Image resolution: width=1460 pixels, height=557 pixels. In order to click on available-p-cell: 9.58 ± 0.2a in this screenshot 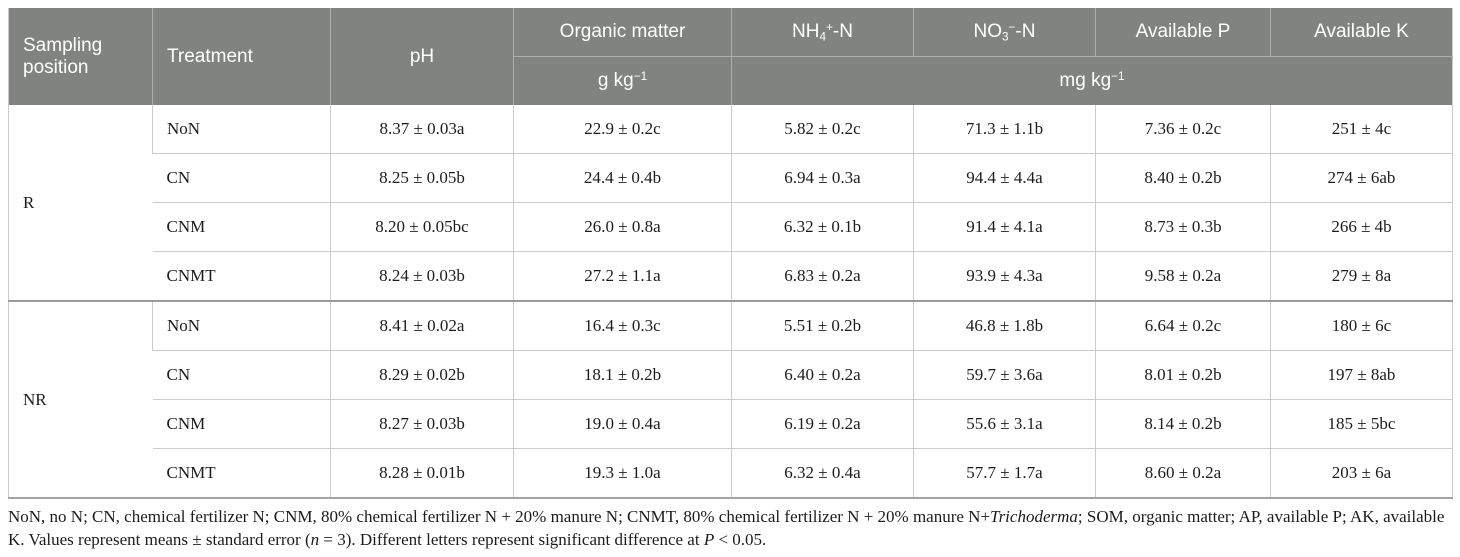, I will do `click(1183, 276)`.